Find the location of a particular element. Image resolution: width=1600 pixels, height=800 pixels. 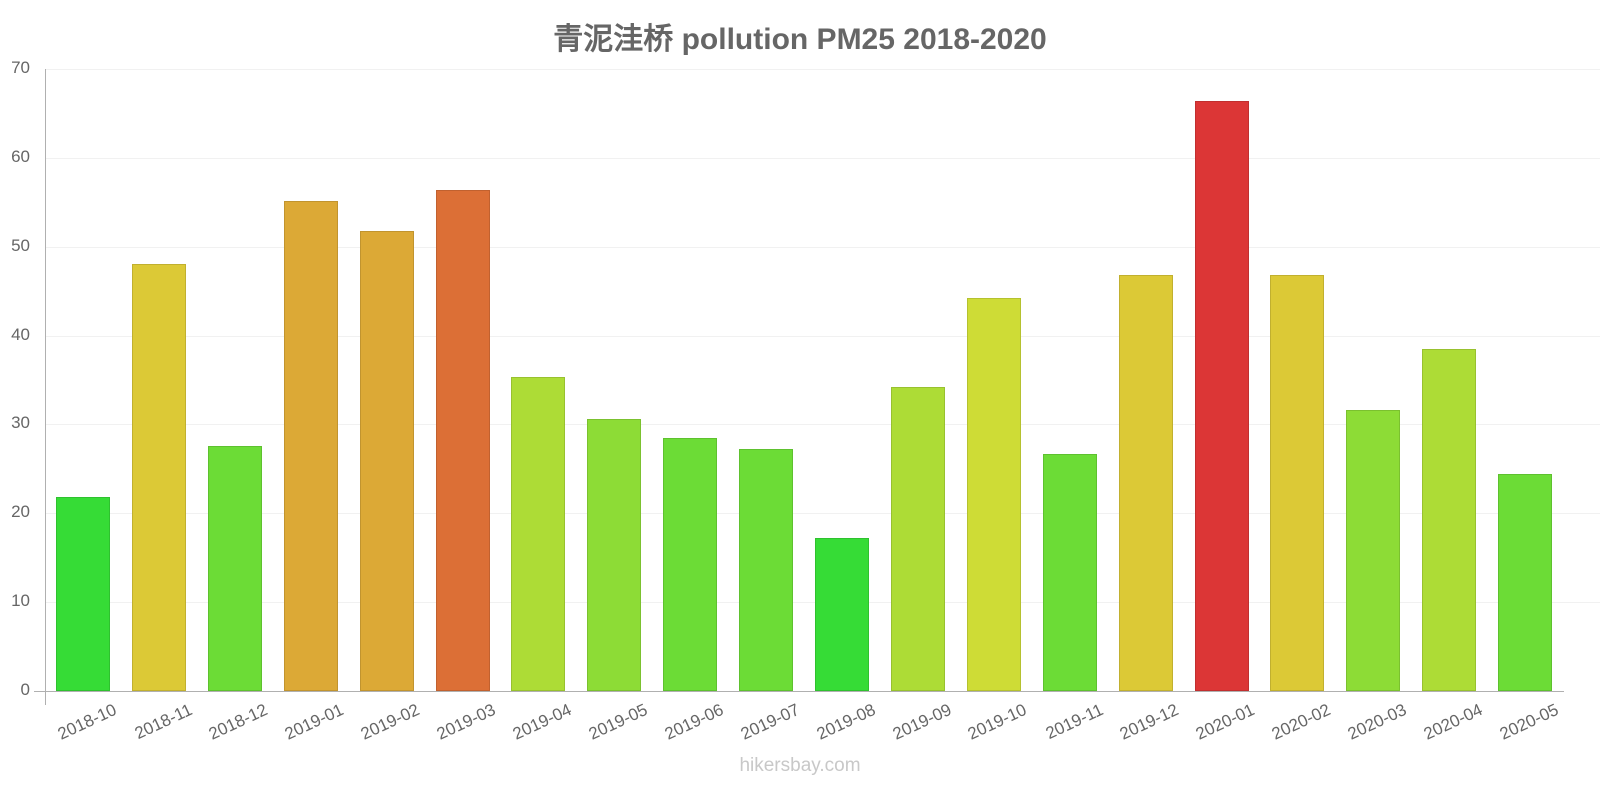

y-tick-label: 70 is located at coordinates (20, 67).